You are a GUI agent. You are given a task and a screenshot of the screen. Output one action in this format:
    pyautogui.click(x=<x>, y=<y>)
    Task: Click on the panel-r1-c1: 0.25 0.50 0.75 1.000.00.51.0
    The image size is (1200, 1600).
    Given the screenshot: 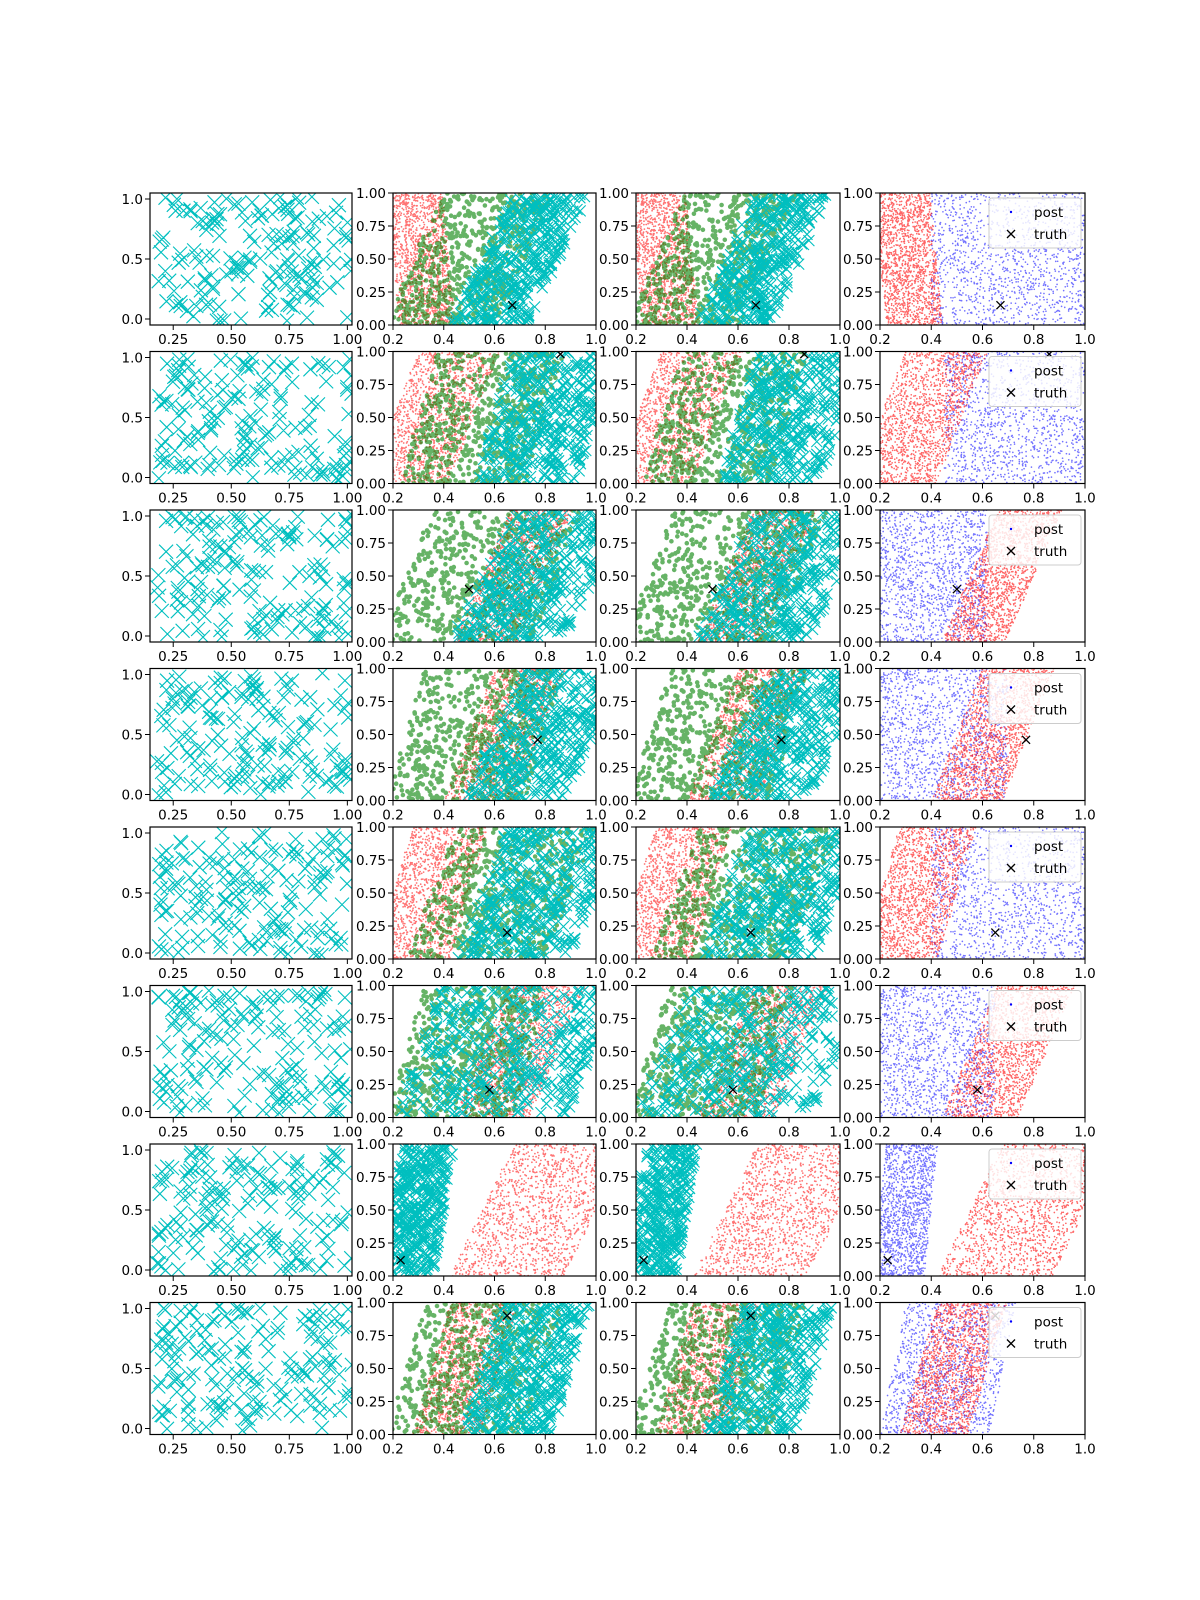 What is the action you would take?
    pyautogui.click(x=242, y=269)
    